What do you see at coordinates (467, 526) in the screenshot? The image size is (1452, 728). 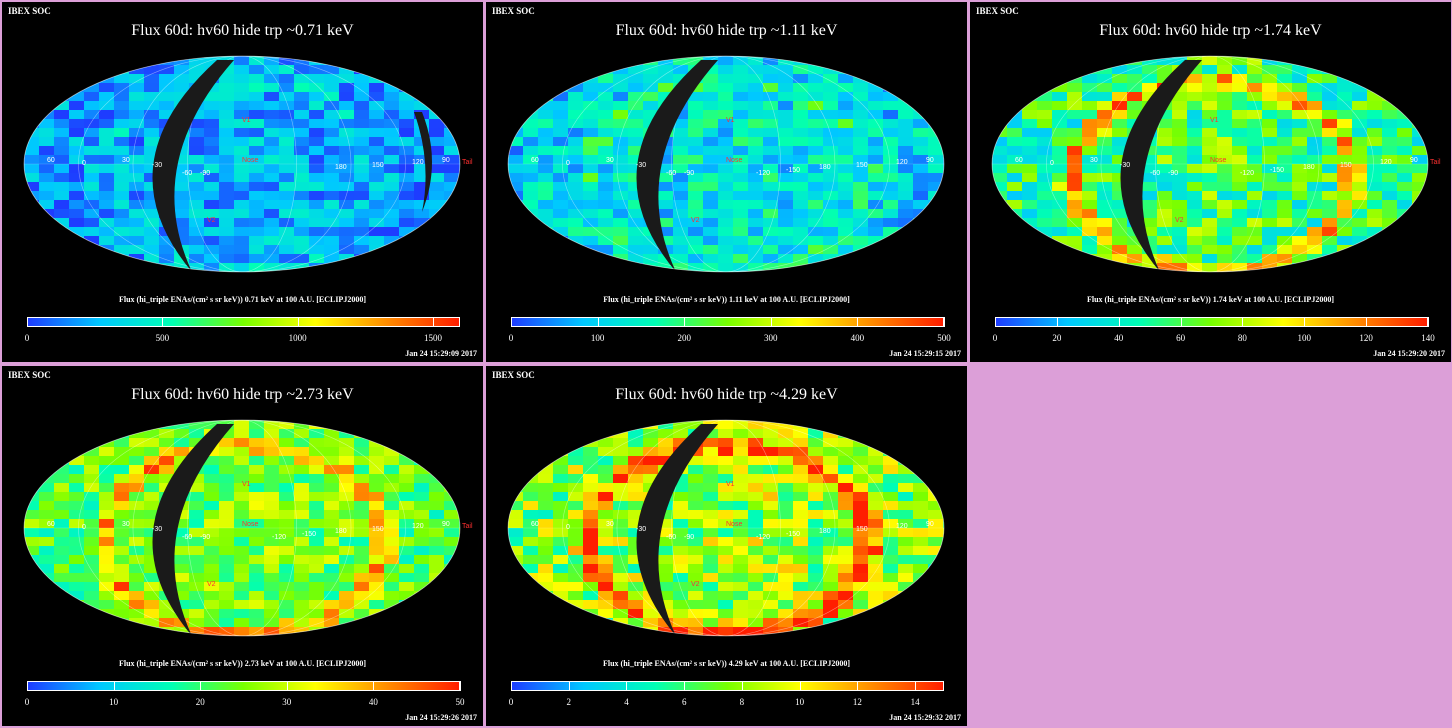 I see `map-marker-label: Tail` at bounding box center [467, 526].